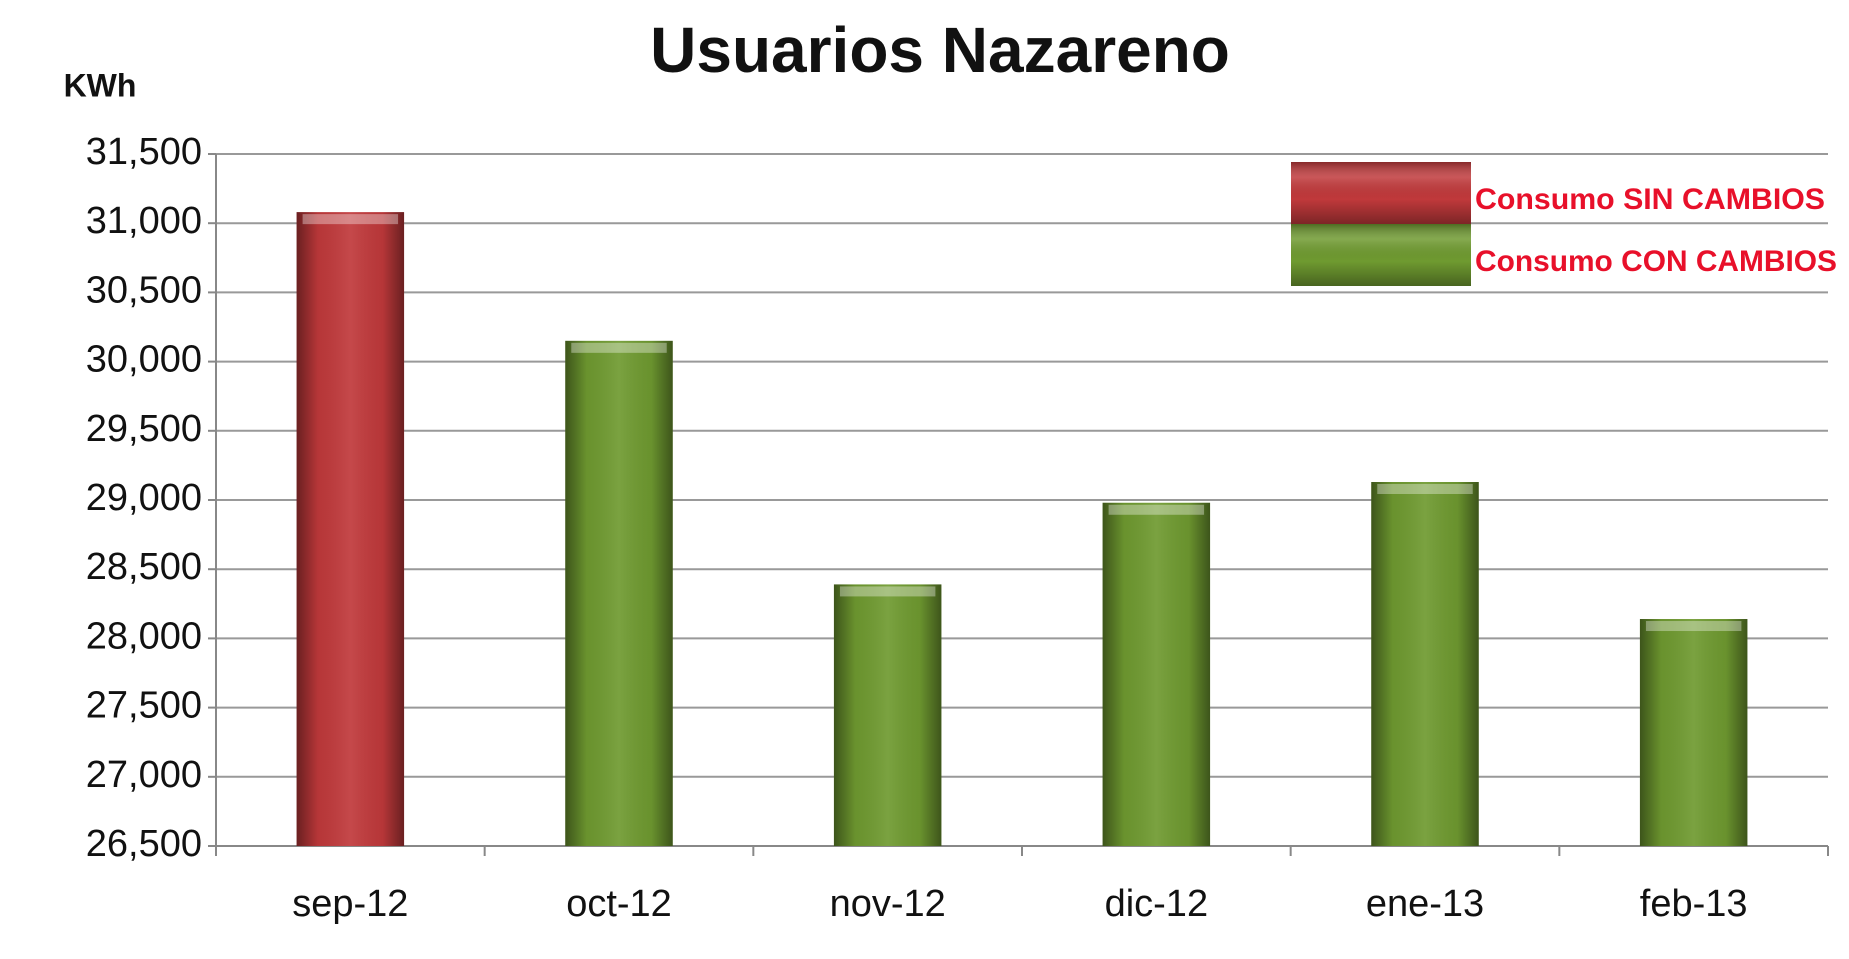  I want to click on legend-label: Consumo SIN CAMBIOS, so click(1650, 199).